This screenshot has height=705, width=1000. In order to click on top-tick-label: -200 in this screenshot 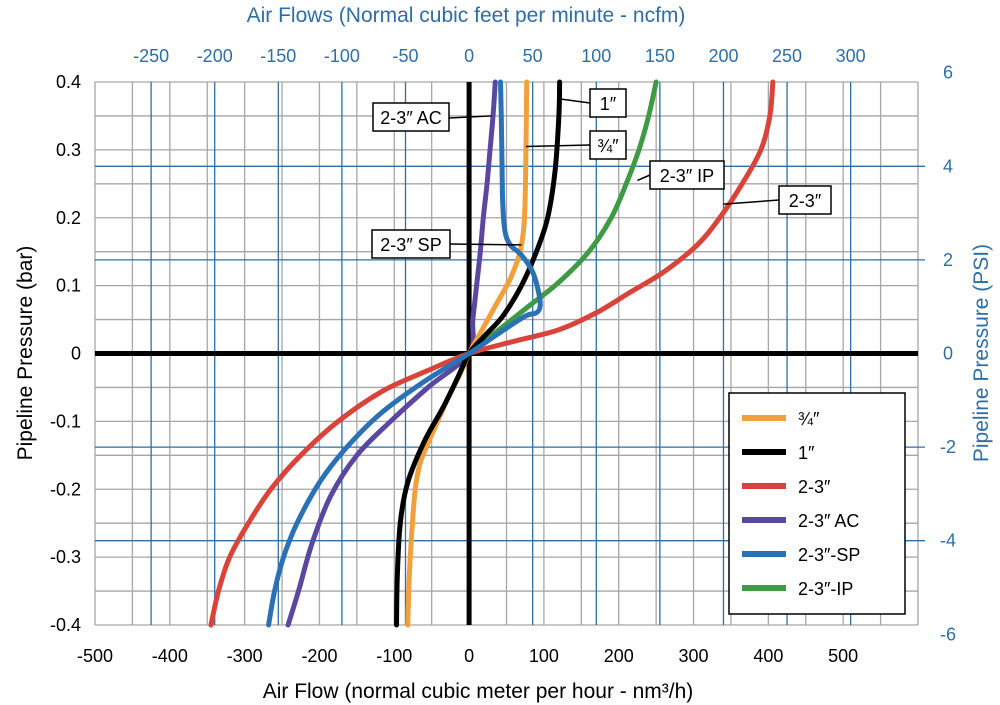, I will do `click(215, 56)`.